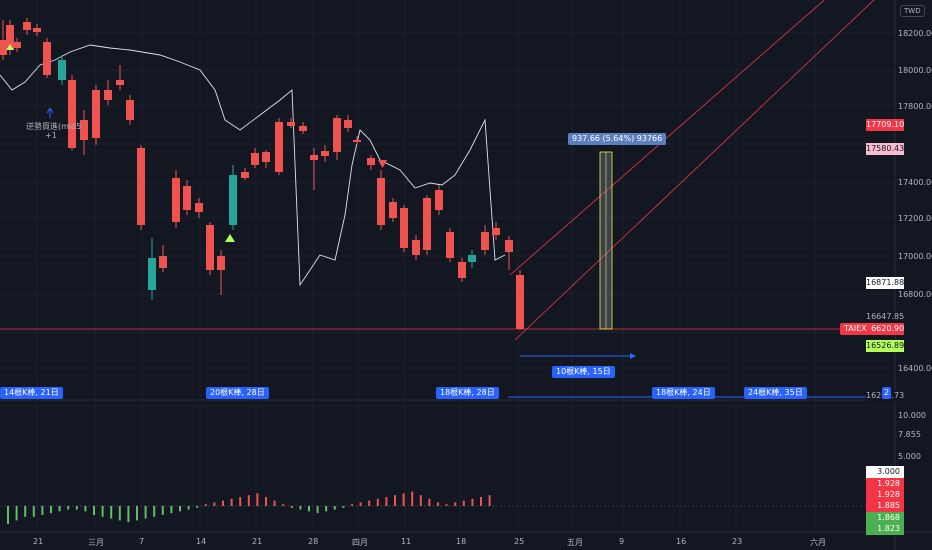  What do you see at coordinates (142, 541) in the screenshot?
I see `time-axis-label: 7` at bounding box center [142, 541].